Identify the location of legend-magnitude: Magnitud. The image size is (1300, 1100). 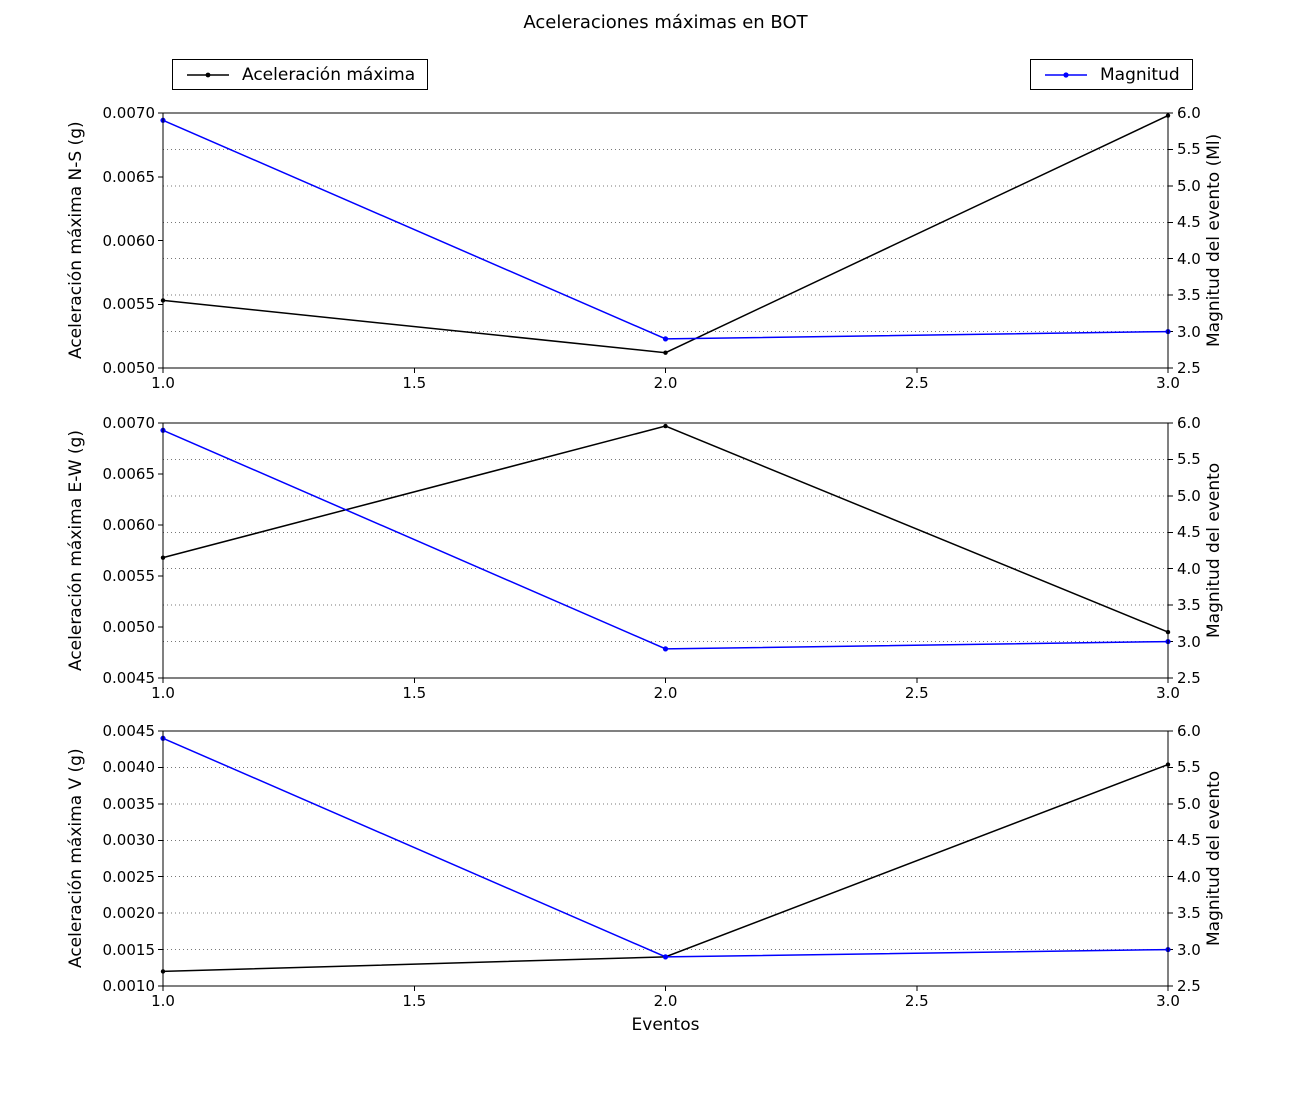
(1111, 74).